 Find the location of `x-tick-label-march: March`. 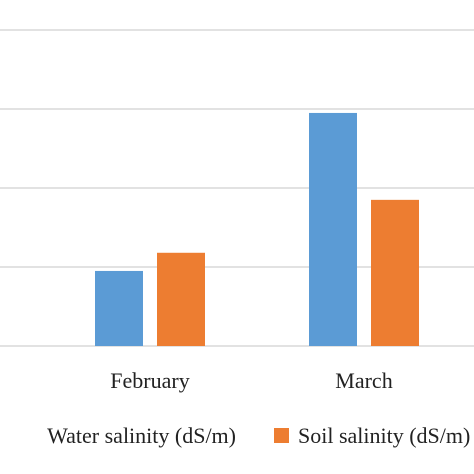

x-tick-label-march: March is located at coordinates (363, 380).